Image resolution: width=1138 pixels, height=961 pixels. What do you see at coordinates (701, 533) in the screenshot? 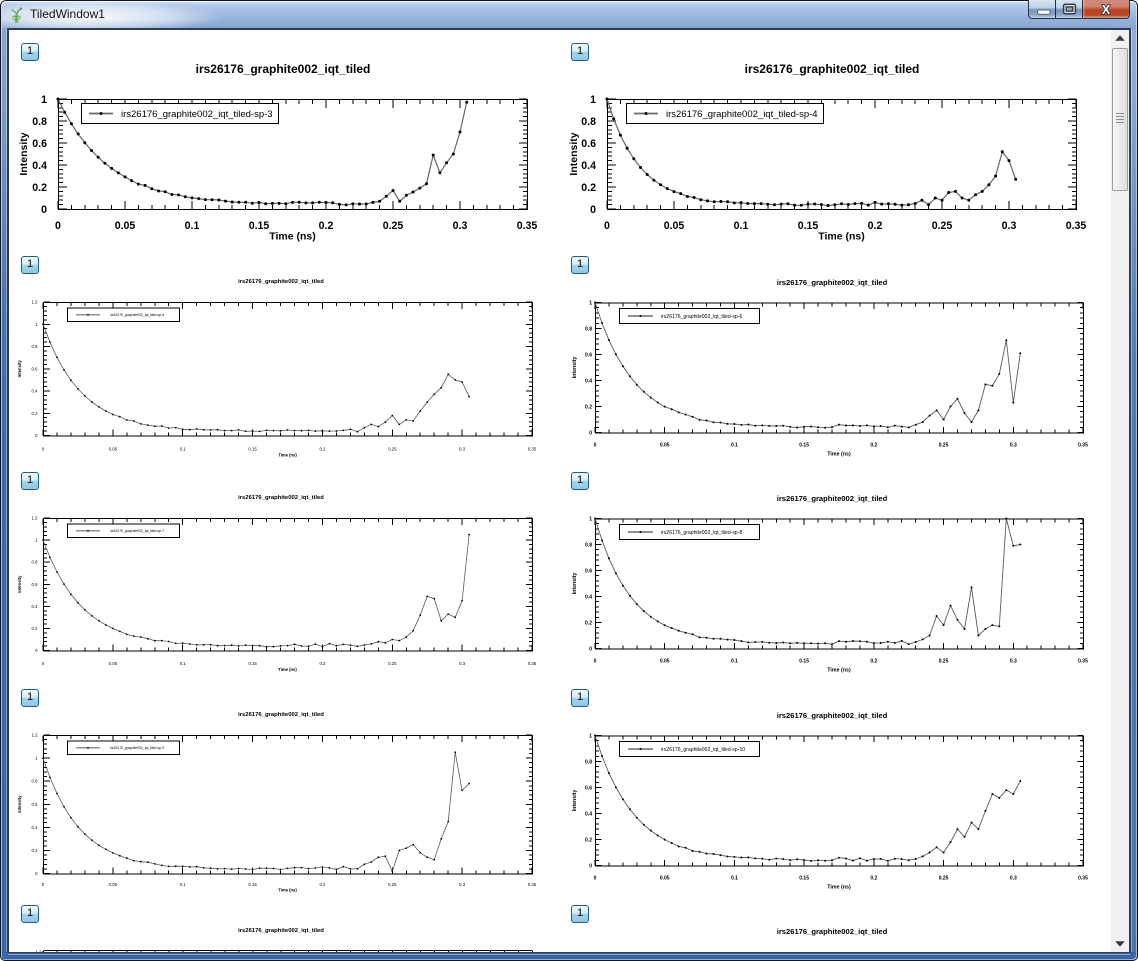
I see `svg-text:irs26176_graphite002_iqt_tiled: irs26176_graphite002_iqt_tiled-sp-8` at bounding box center [701, 533].